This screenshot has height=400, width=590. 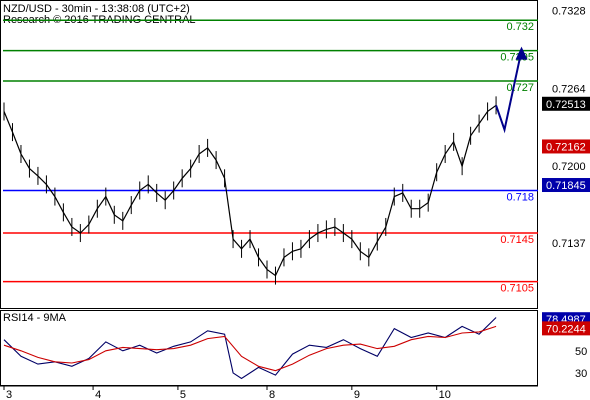 I want to click on x-tick-0: 3, so click(x=9, y=394).